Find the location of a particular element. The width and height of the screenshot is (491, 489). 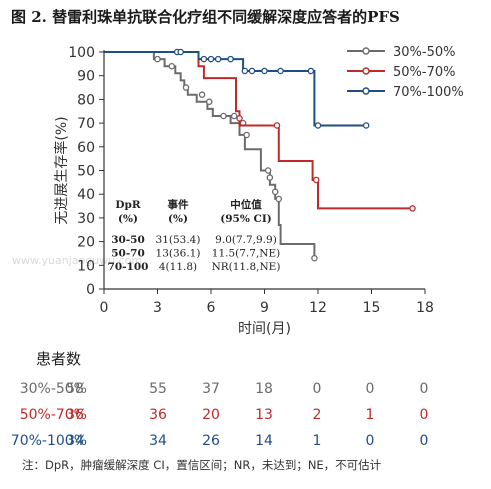

inset-header: 事件 is located at coordinates (178, 204).